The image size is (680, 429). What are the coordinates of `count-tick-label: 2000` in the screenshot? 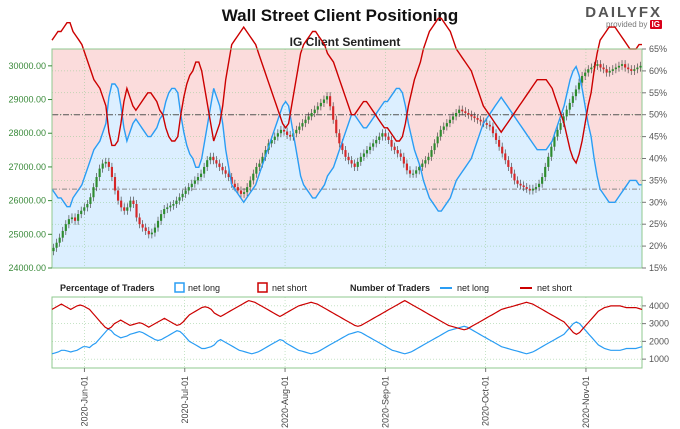 It's located at (659, 341).